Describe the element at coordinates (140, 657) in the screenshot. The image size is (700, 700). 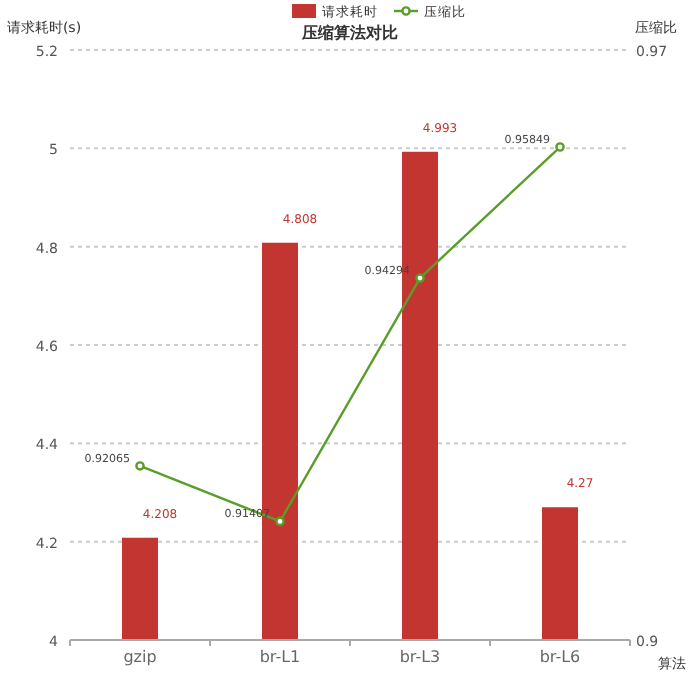
I see `x-tick-label: gzip` at that location.